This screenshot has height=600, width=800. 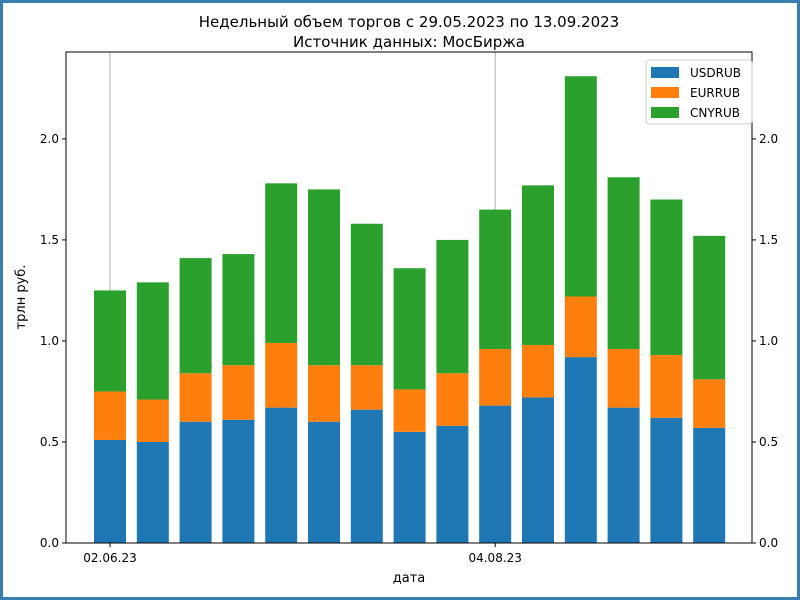 What do you see at coordinates (494, 558) in the screenshot?
I see `x-tick-label: 04.08.23` at bounding box center [494, 558].